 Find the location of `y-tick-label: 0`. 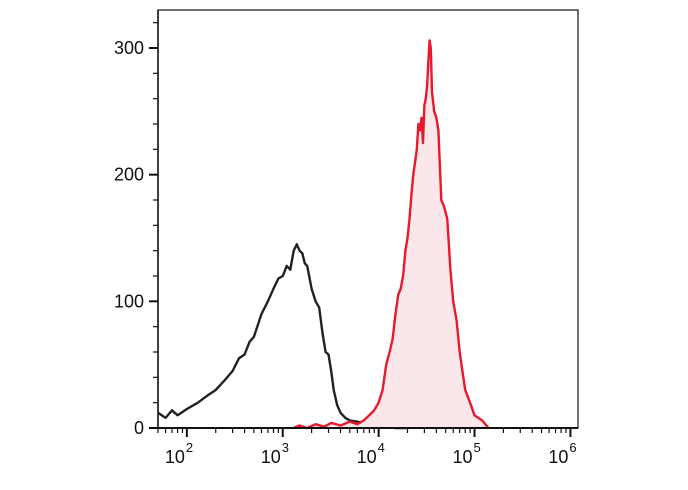

y-tick-label: 0 is located at coordinates (139, 428).